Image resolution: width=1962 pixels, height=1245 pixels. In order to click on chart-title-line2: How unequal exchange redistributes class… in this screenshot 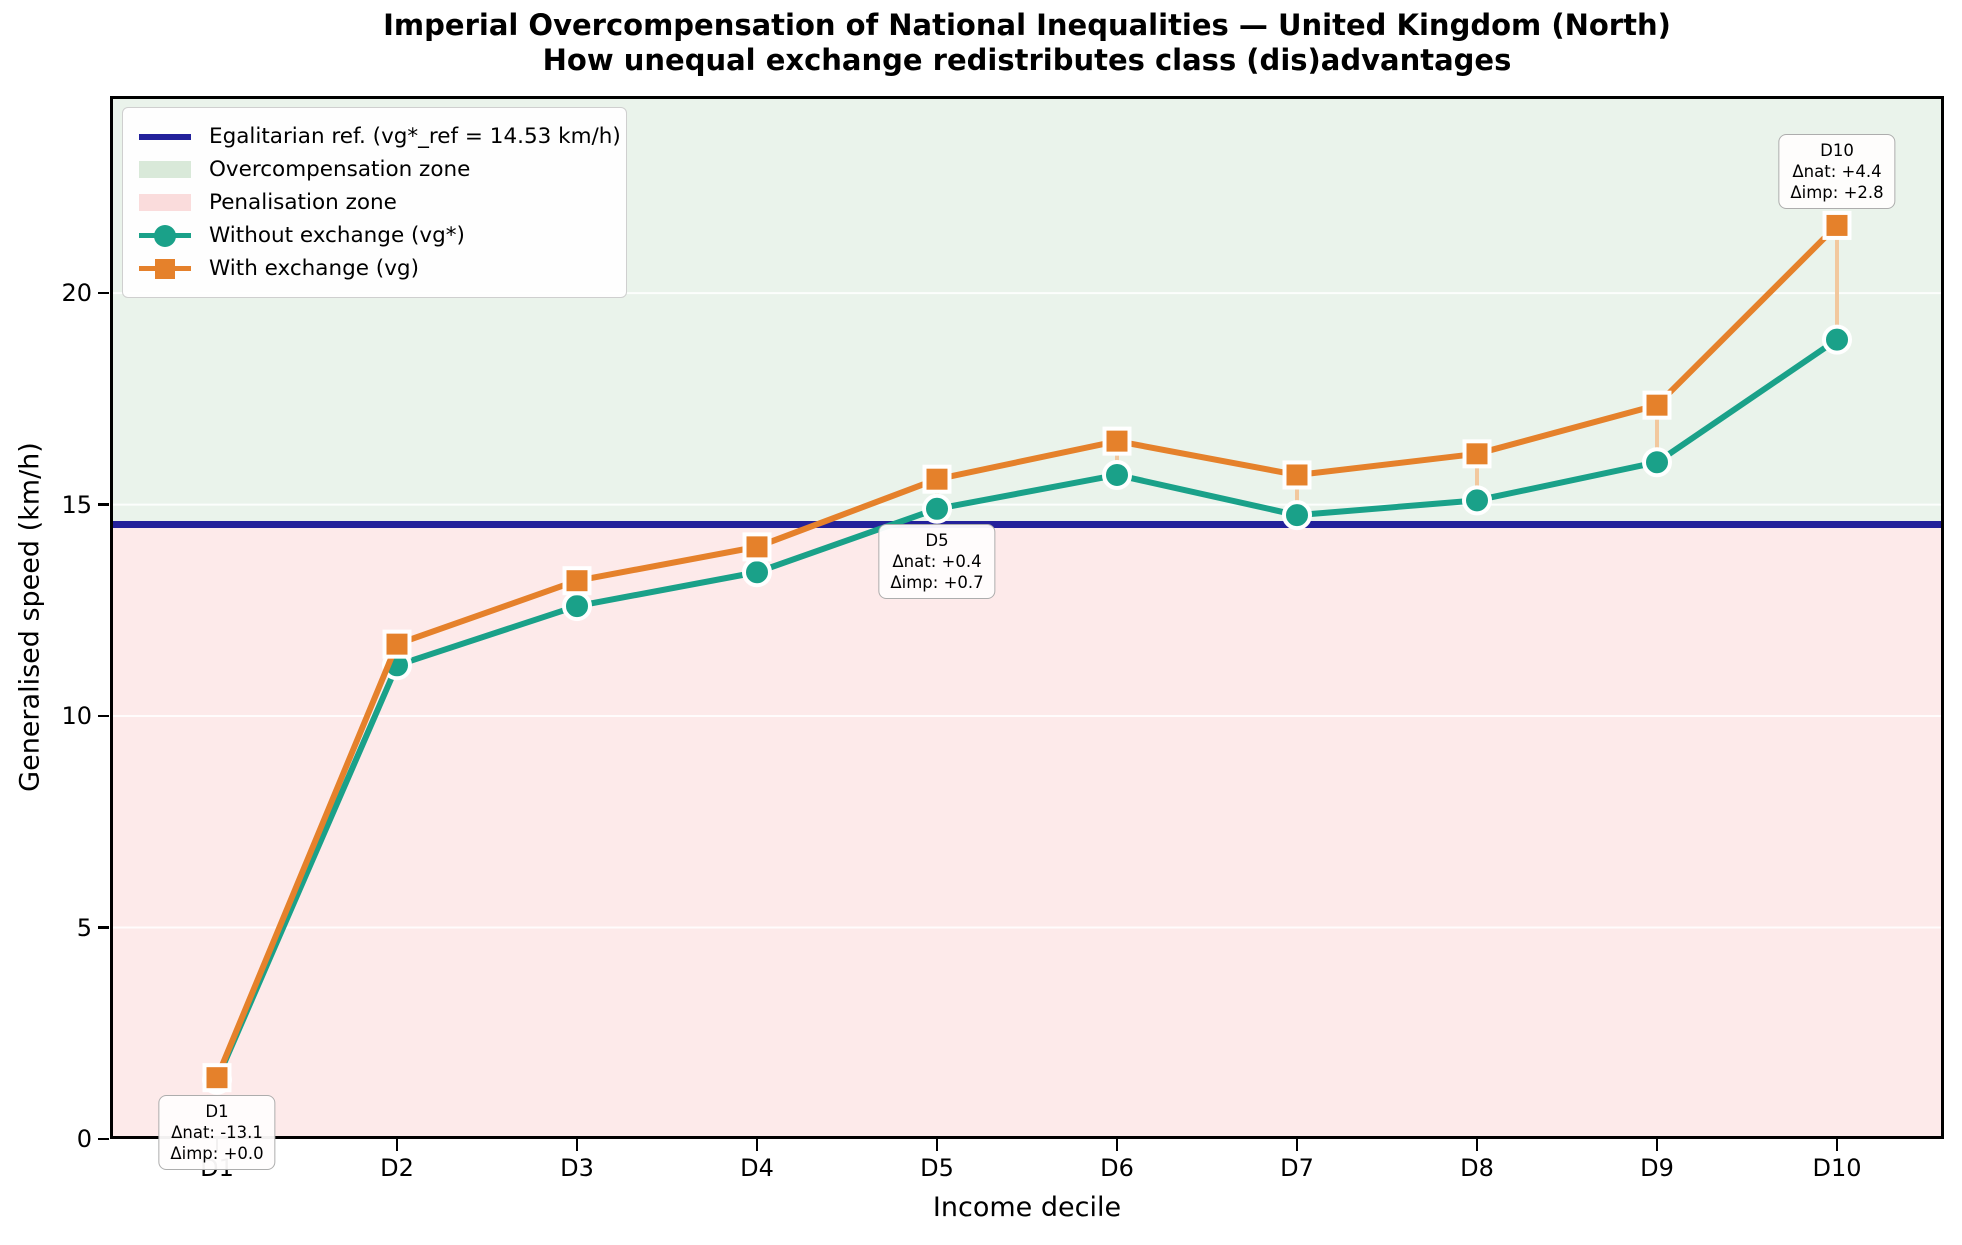, I will do `click(1027, 60)`.